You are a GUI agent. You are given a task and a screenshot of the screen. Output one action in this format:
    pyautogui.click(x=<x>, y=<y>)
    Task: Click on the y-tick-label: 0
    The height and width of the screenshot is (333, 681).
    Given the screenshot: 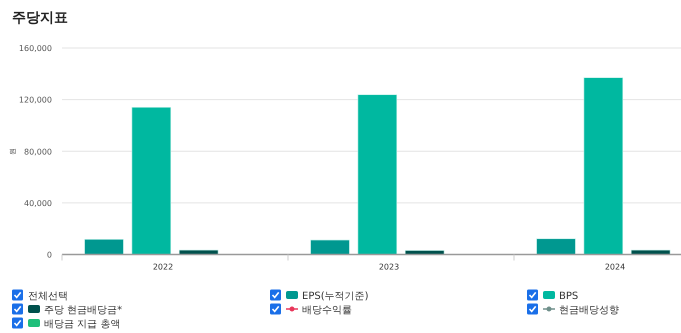 What is the action you would take?
    pyautogui.click(x=49, y=255)
    